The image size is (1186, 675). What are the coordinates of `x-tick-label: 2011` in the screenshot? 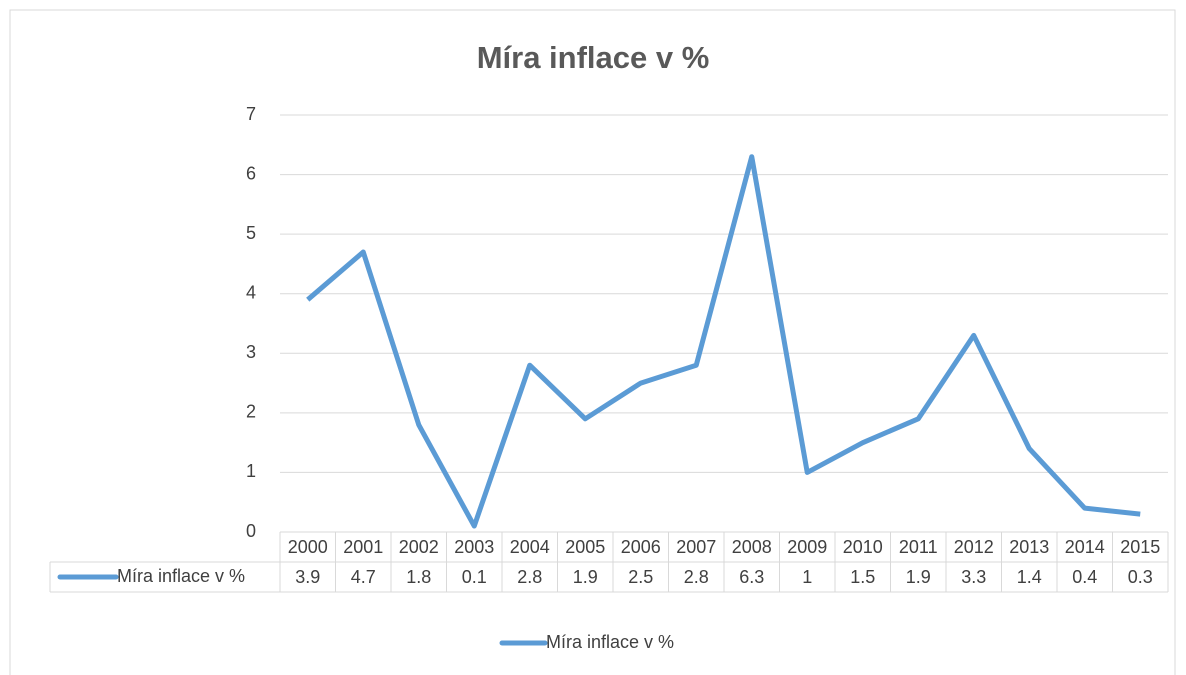 It's located at (918, 547).